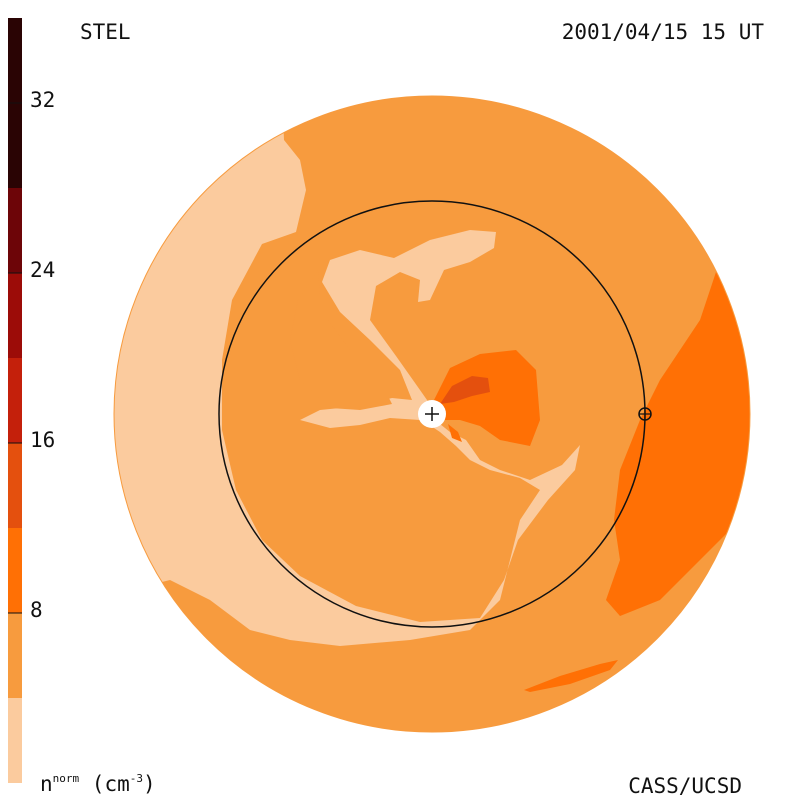  I want to click on central-peak, so click(465, 390).